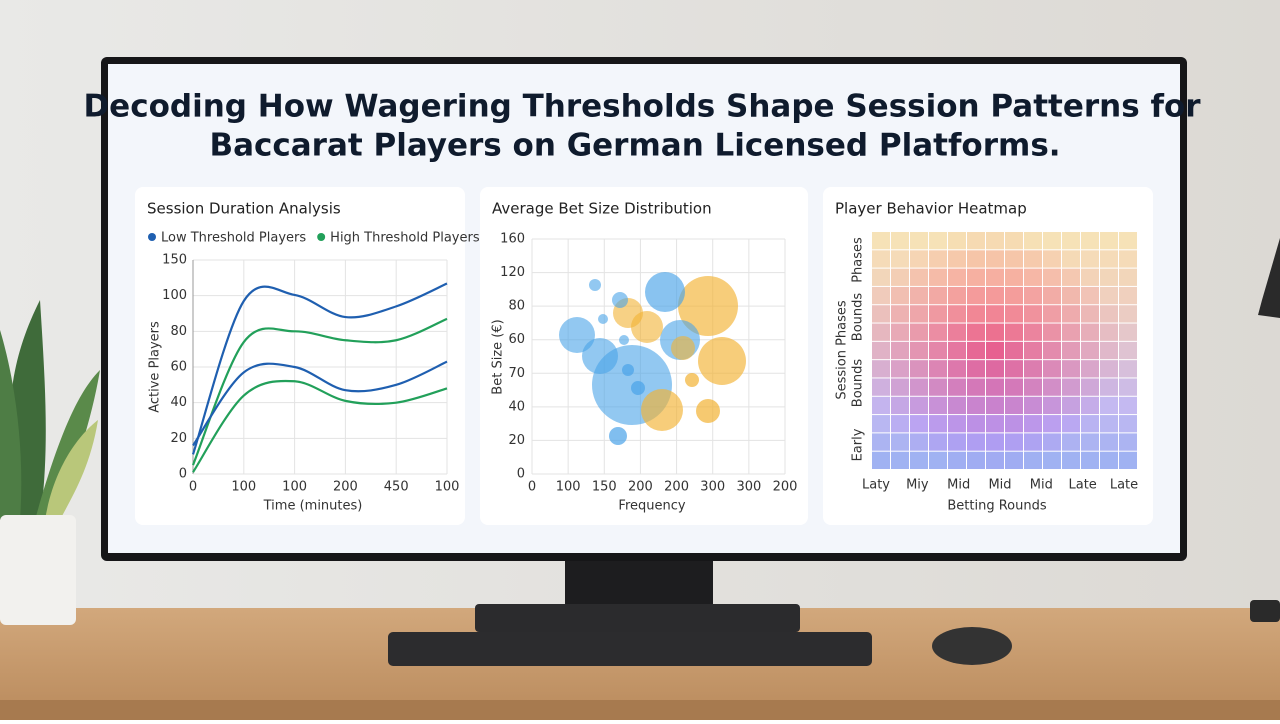 This screenshot has width=1280, height=724. Describe the element at coordinates (532, 487) in the screenshot. I see `x-tick-label: 0` at that location.